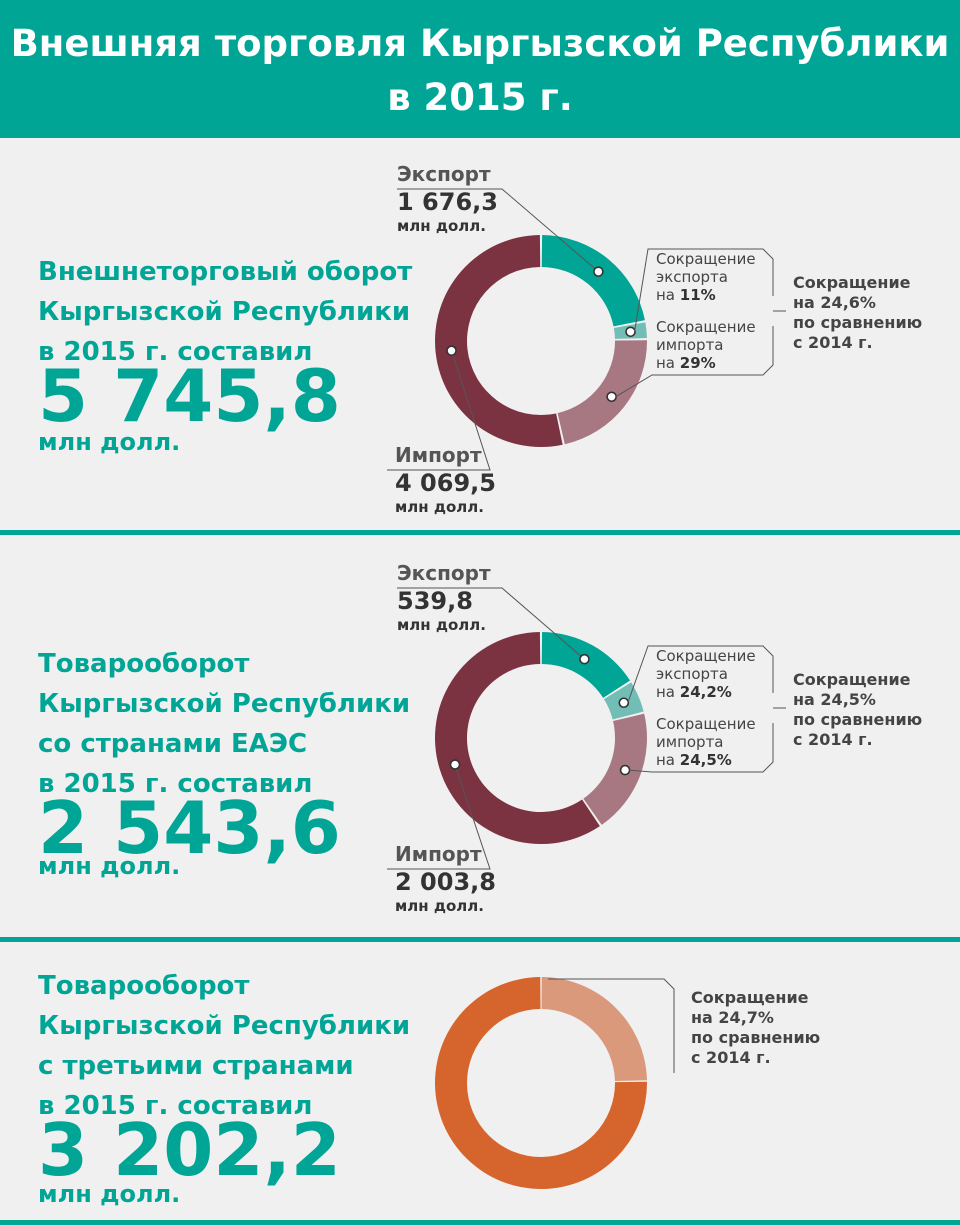 The height and width of the screenshot is (1225, 960). Describe the element at coordinates (732, 1017) in the screenshot. I see `total-decline-note: на 24,7%` at that location.